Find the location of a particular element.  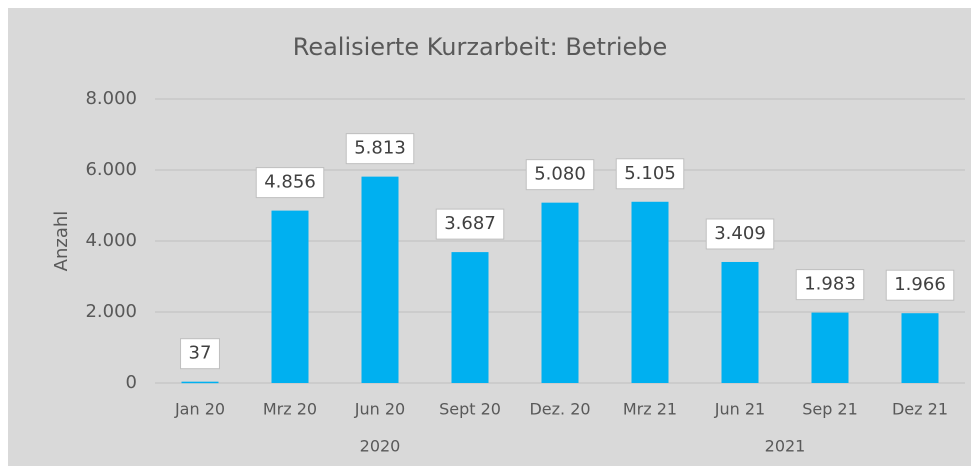

value-label: 1.966 is located at coordinates (920, 284).